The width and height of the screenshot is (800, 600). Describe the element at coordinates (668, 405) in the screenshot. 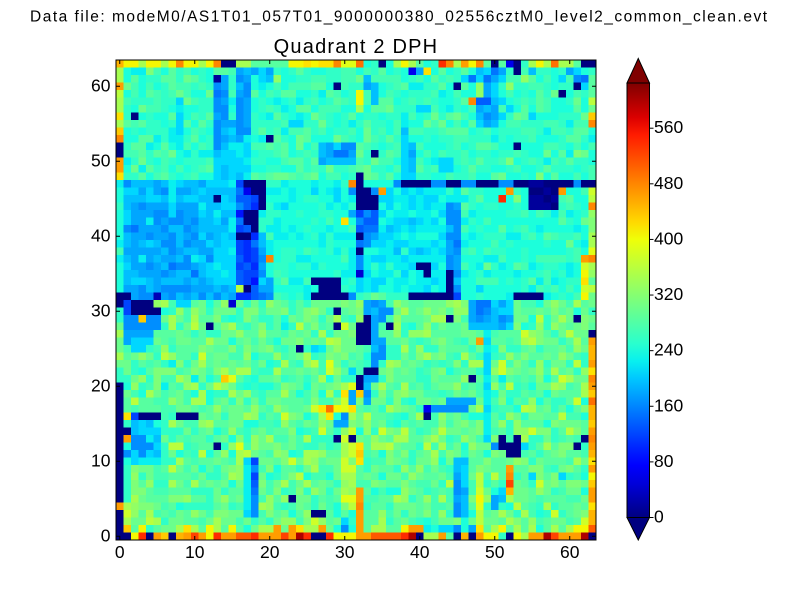

I see `svg-text: 160` at that location.